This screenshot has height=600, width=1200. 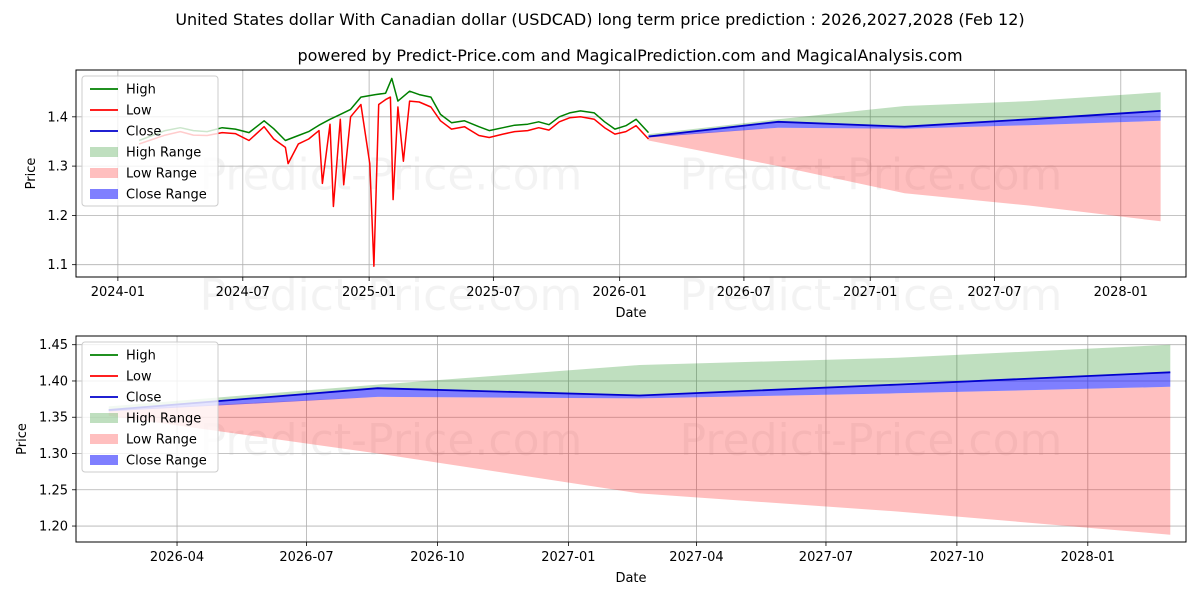 What do you see at coordinates (57, 117) in the screenshot?
I see `y-tick-label: 1.4` at bounding box center [57, 117].